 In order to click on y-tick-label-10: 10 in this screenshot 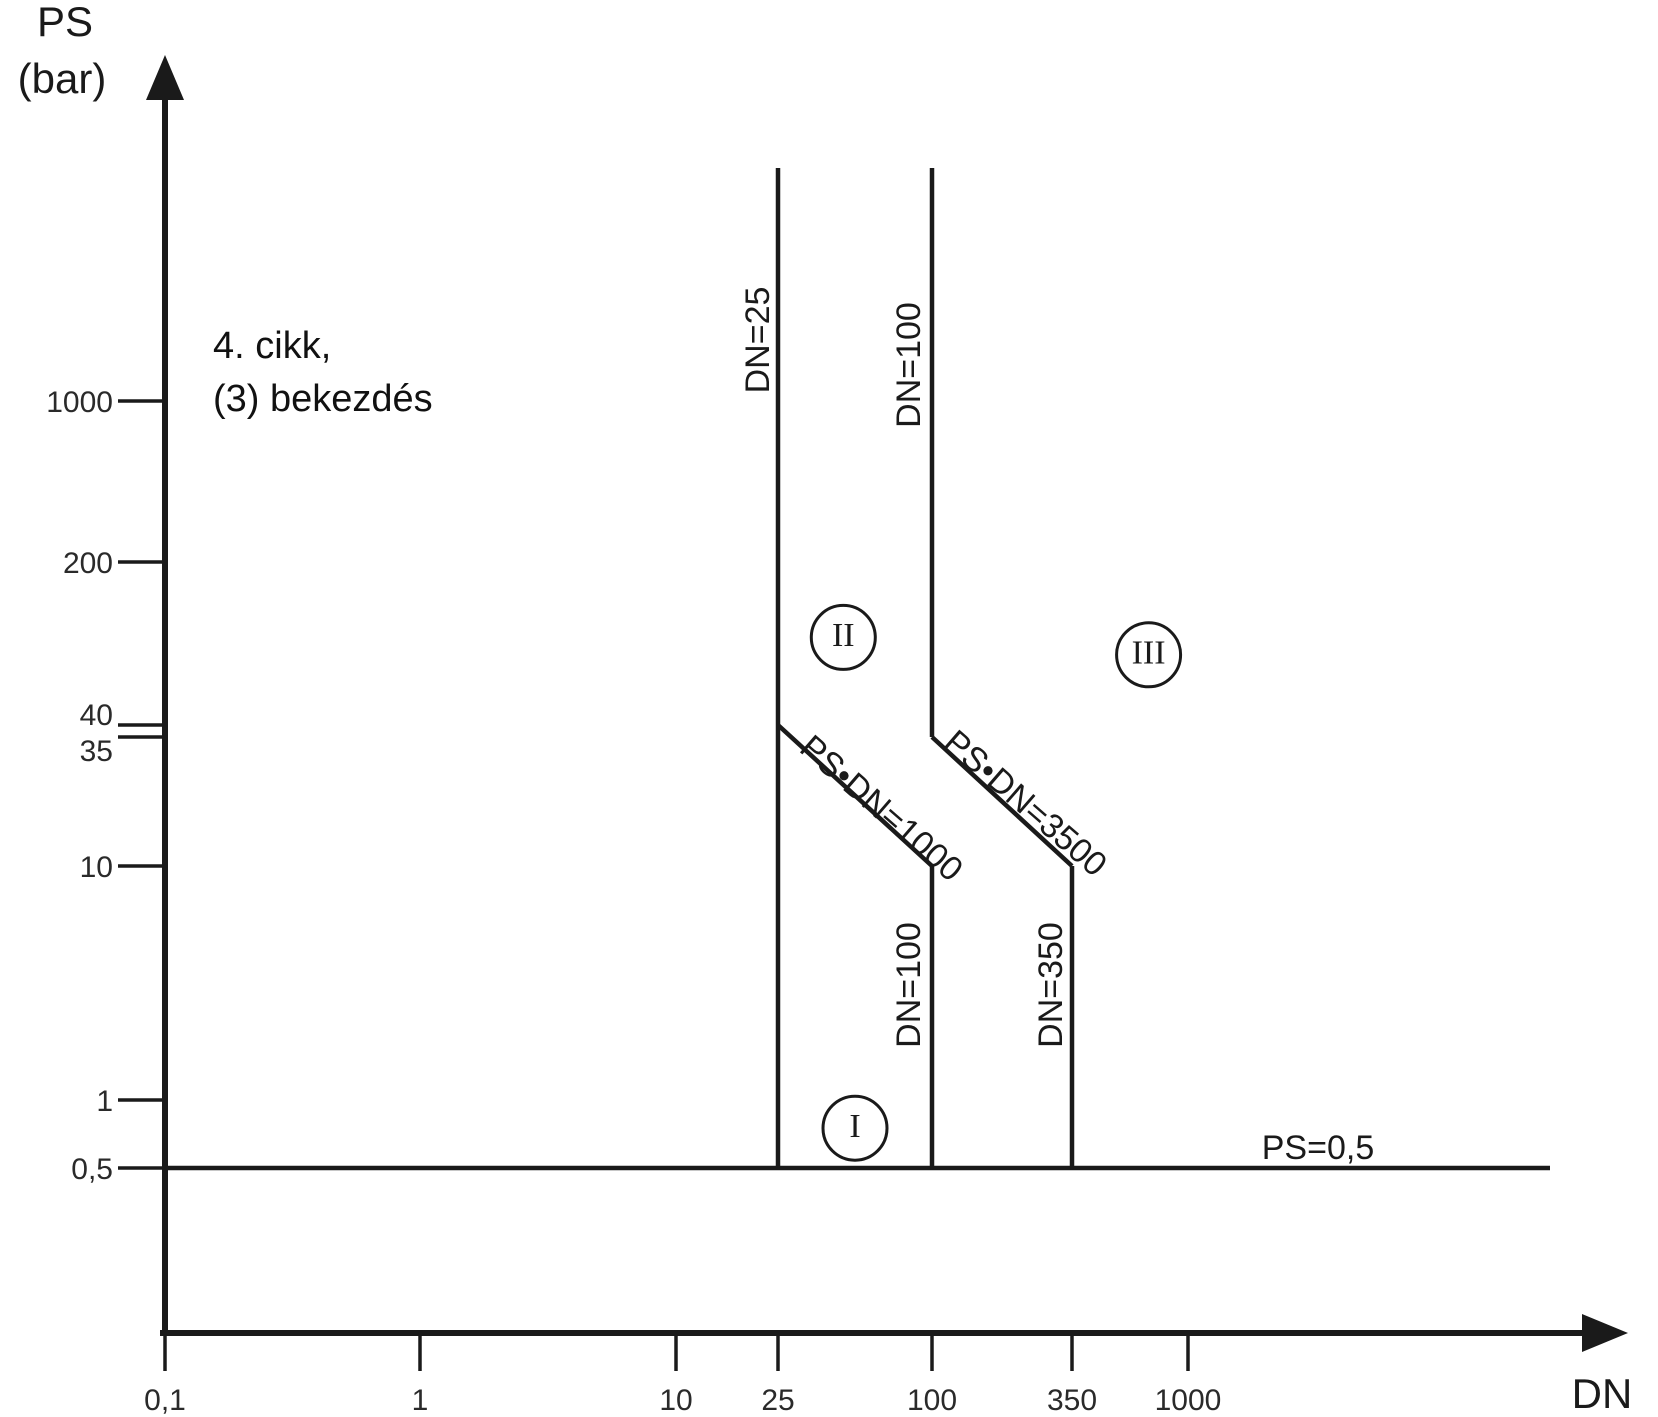, I will do `click(96, 867)`.